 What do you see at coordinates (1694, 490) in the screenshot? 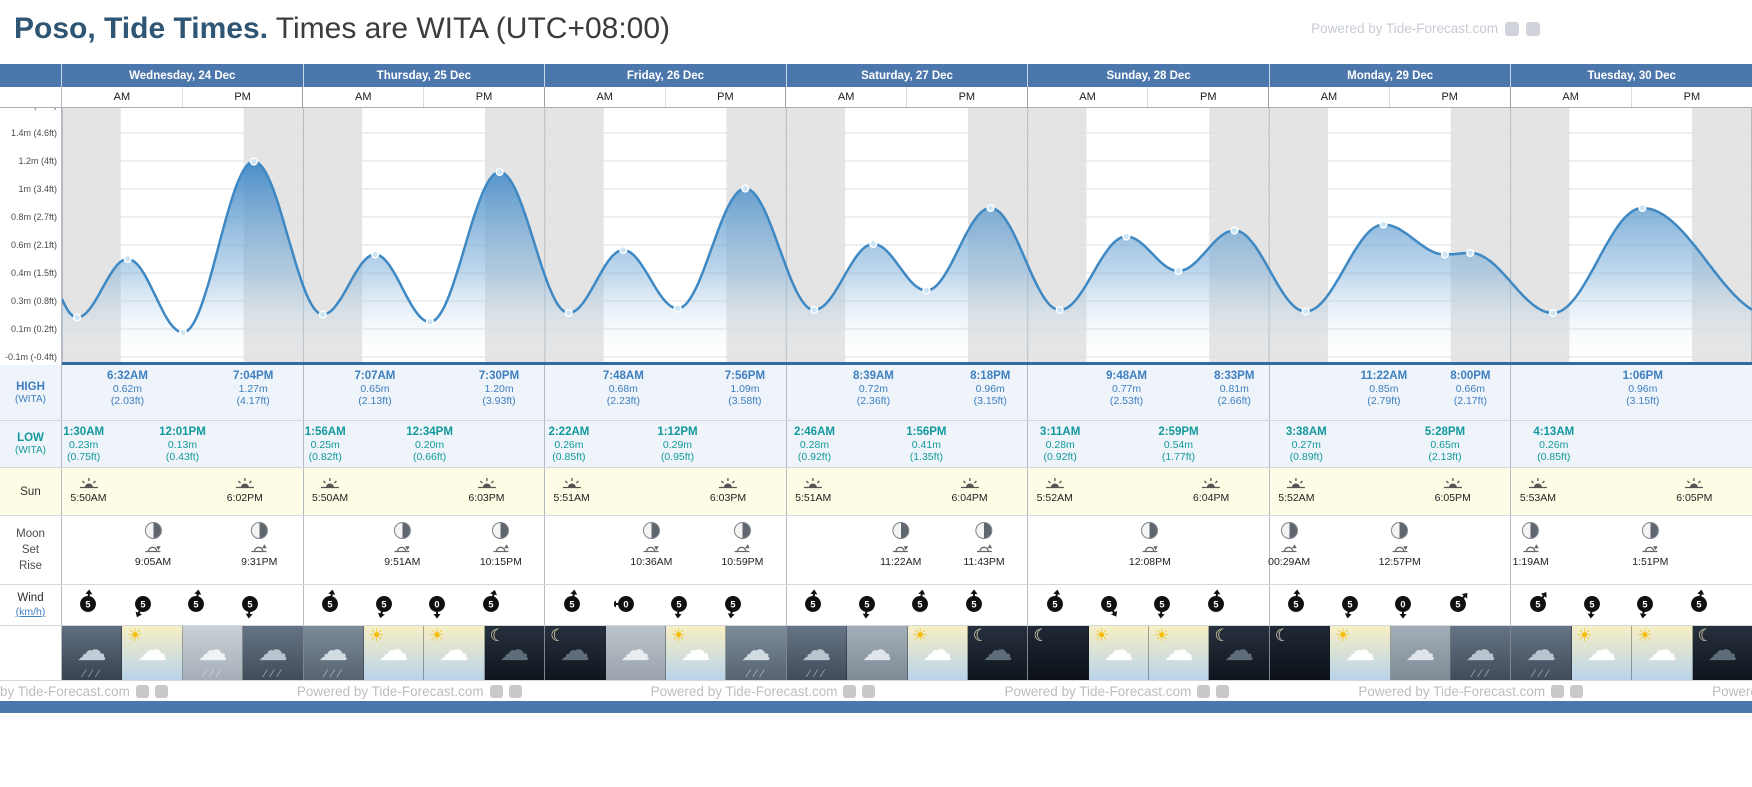
I see `sunset-entry: 6:05PM` at bounding box center [1694, 490].